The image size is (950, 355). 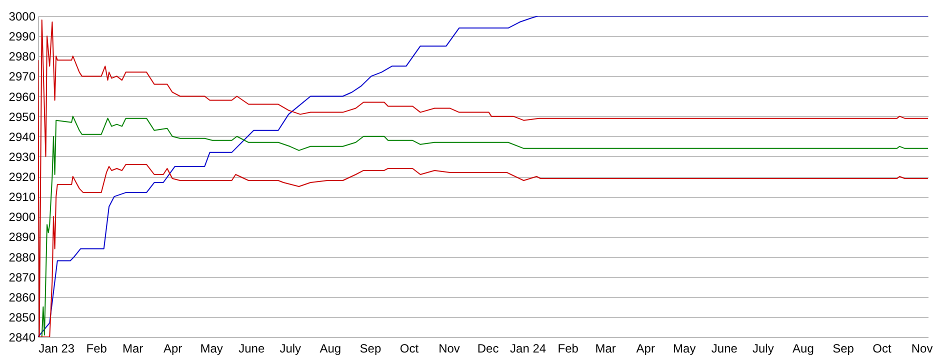 What do you see at coordinates (22, 157) in the screenshot?
I see `y-tick-label: 2930` at bounding box center [22, 157].